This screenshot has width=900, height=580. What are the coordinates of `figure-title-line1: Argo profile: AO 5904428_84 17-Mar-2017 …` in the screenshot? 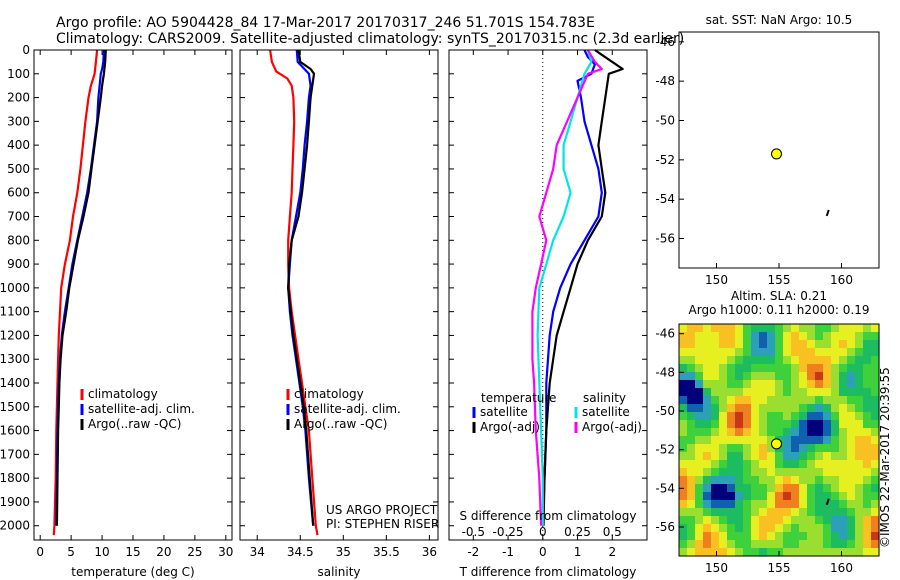 It's located at (325, 23).